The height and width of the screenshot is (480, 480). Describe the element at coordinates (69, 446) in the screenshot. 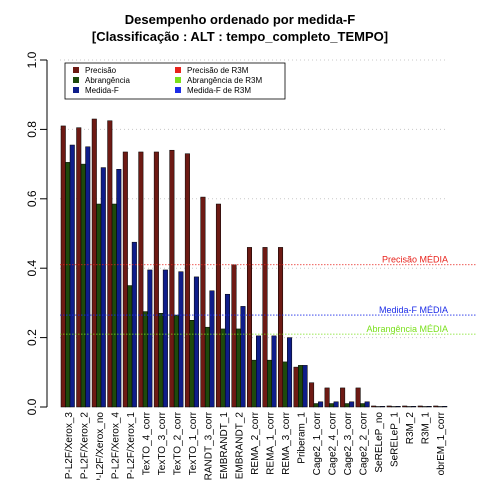

I see `category-label: P-L2F/Xerox_3` at that location.